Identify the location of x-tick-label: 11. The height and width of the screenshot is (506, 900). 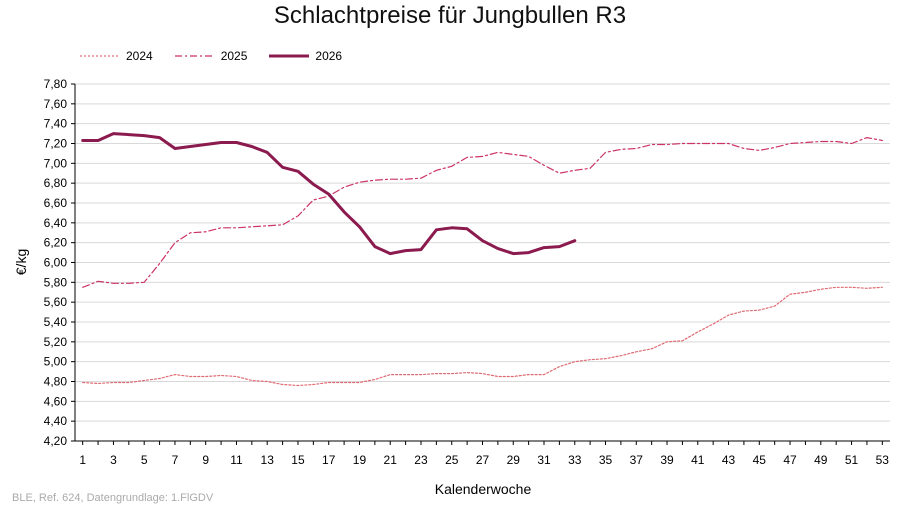
(236, 460).